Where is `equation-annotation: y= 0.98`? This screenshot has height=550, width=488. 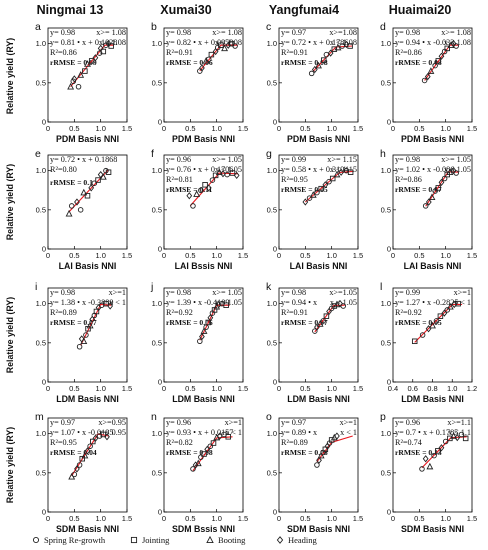 equation-annotation: y= 0.98 is located at coordinates (407, 159).